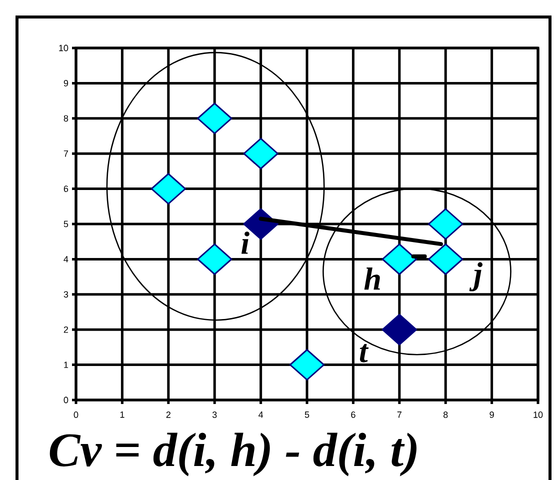  I want to click on x-tick-label: 9, so click(492, 415).